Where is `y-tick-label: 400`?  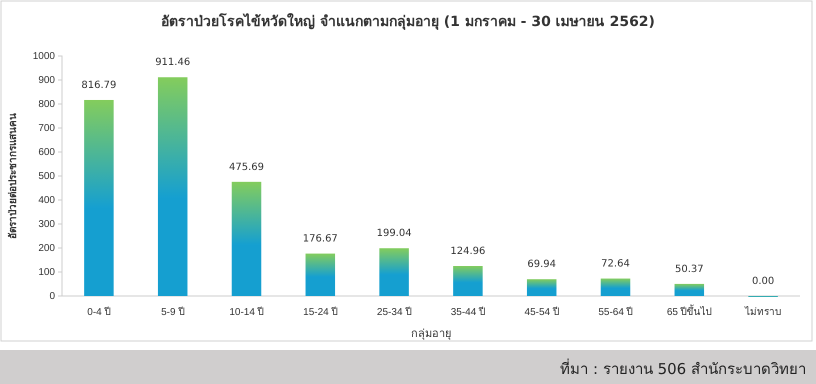 y-tick-label: 400 is located at coordinates (47, 200).